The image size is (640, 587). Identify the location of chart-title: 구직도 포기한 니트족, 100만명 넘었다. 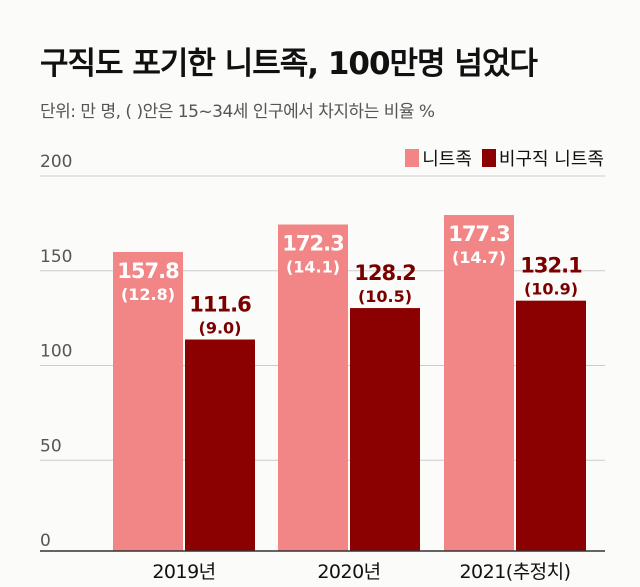
(289, 64).